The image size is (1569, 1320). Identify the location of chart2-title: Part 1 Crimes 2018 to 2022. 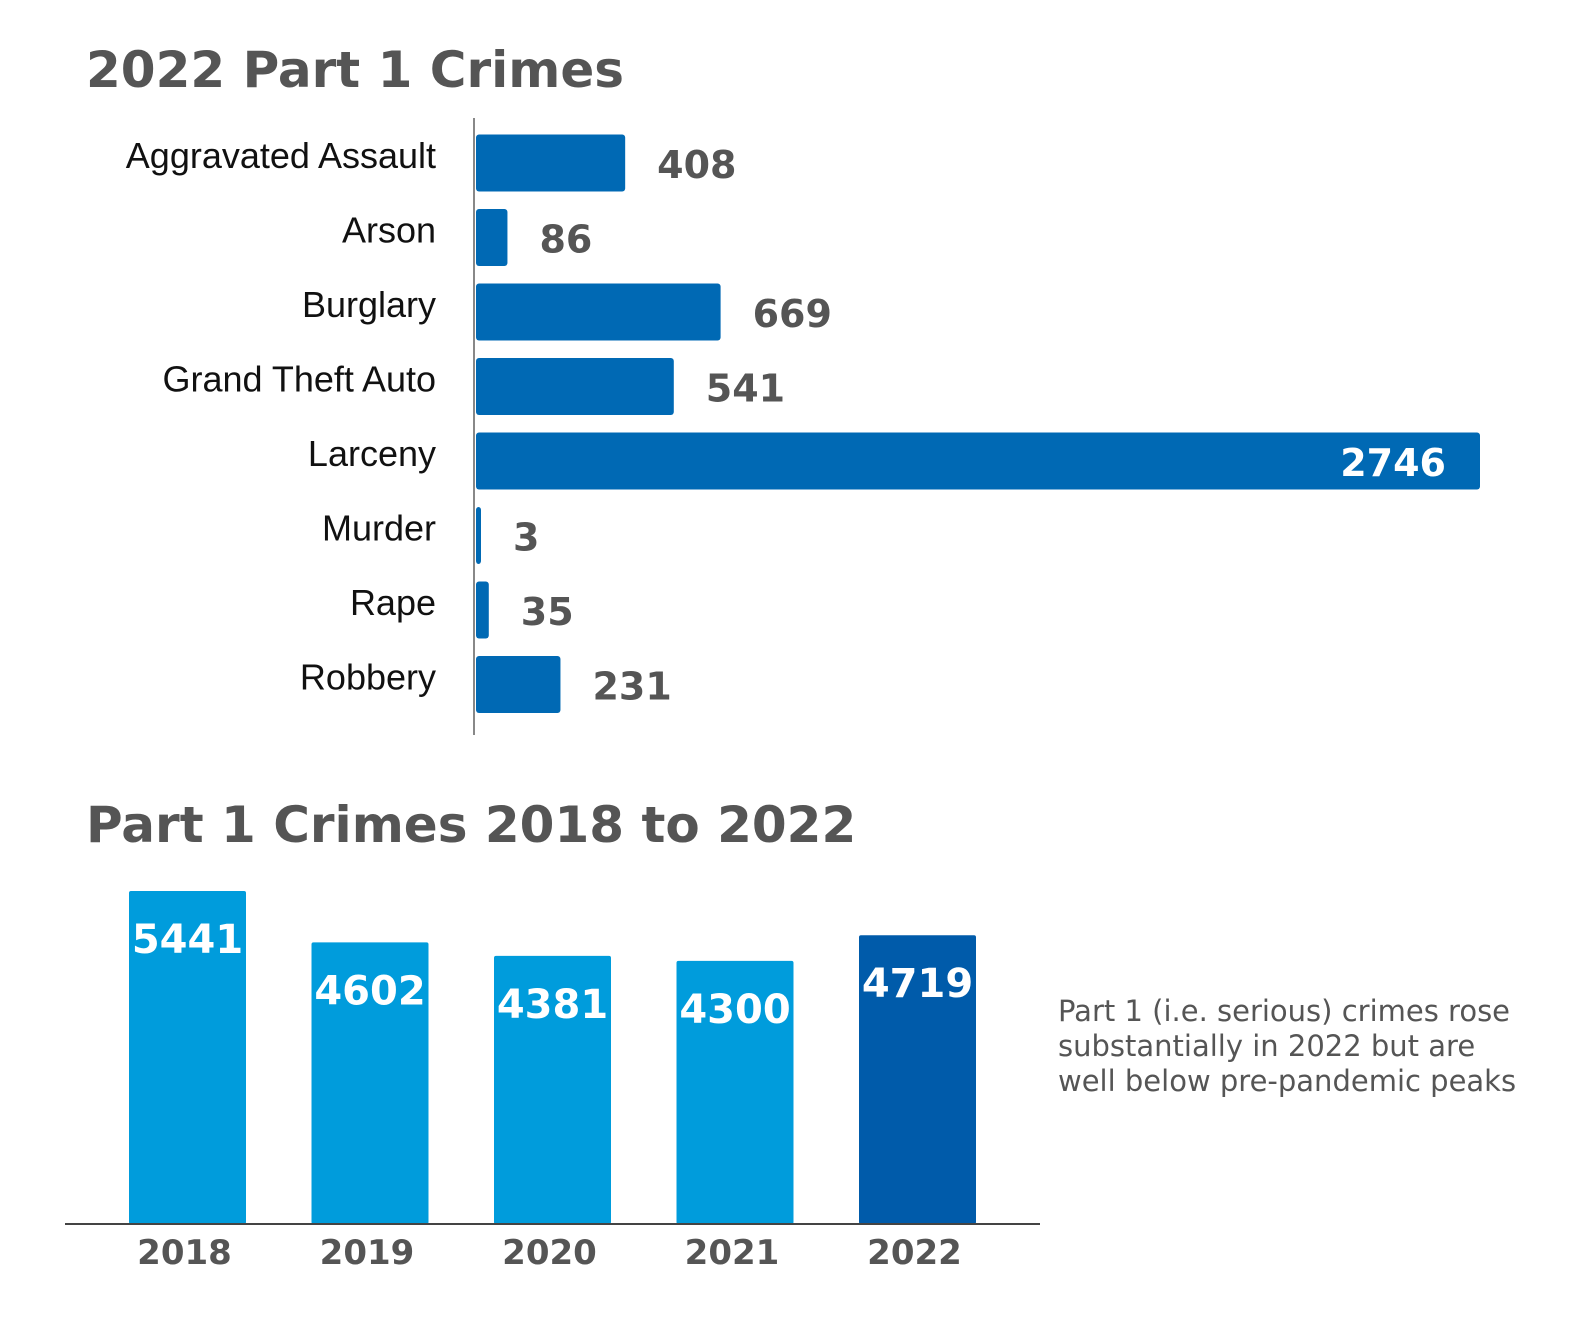
(471, 825).